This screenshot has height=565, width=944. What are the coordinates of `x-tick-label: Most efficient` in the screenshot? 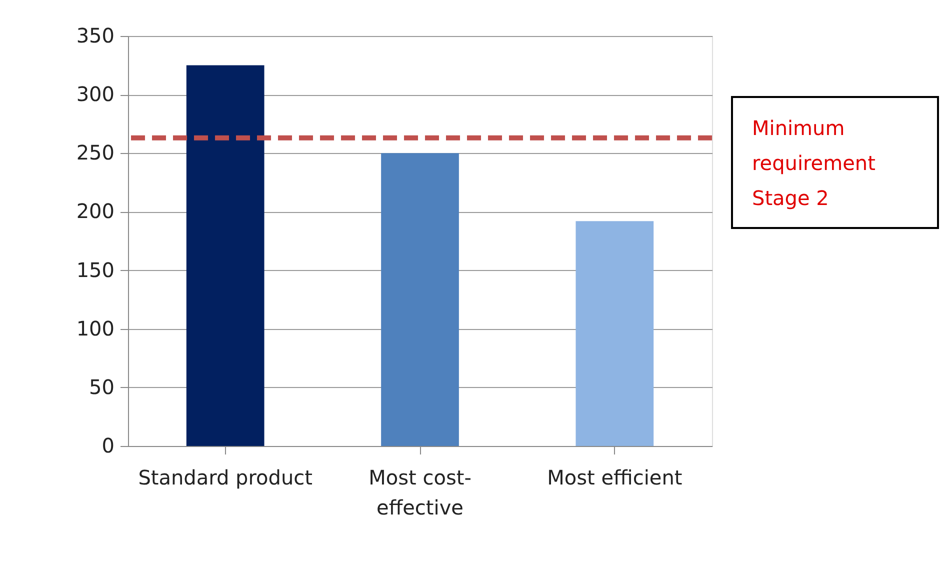 It's located at (614, 478).